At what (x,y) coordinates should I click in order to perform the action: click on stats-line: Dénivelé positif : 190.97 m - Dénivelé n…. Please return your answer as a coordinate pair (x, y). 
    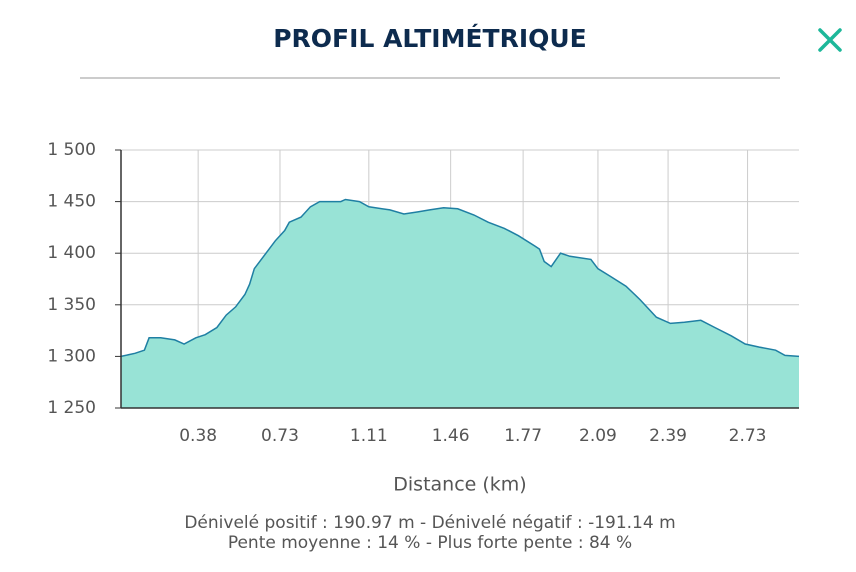
    Looking at the image, I should click on (429, 523).